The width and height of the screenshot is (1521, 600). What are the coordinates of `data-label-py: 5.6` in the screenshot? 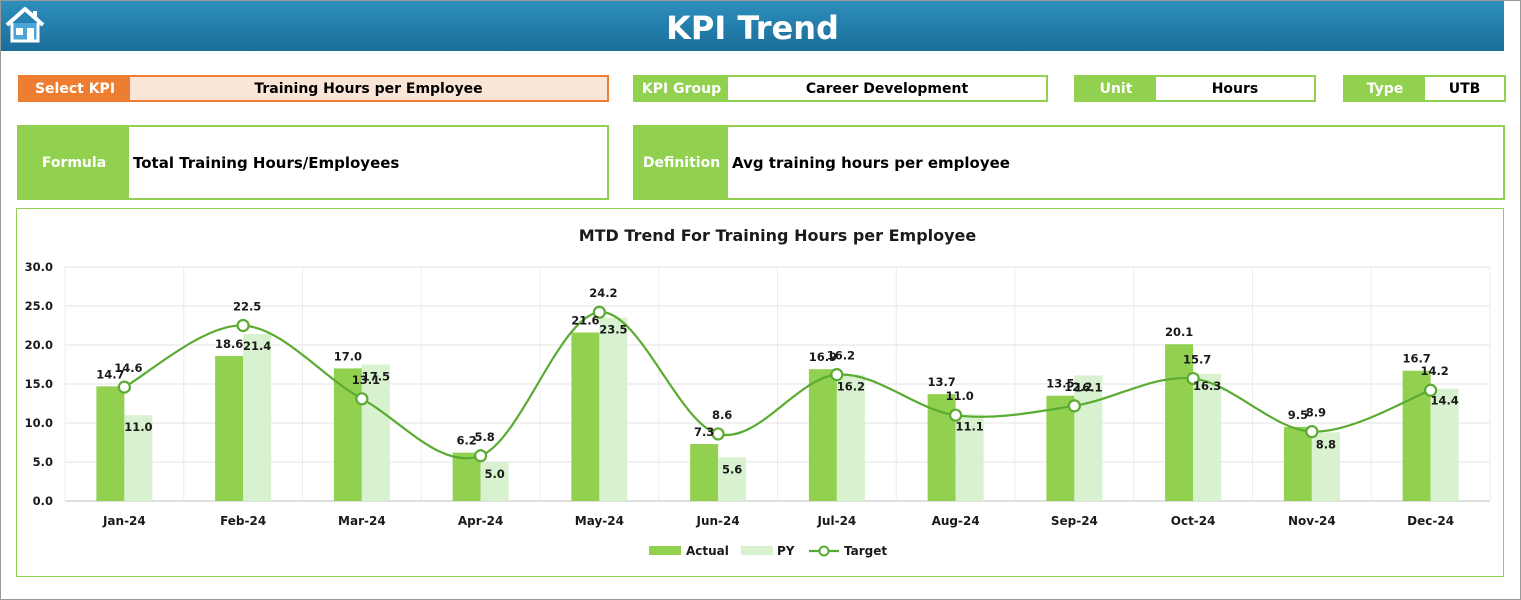 It's located at (732, 469).